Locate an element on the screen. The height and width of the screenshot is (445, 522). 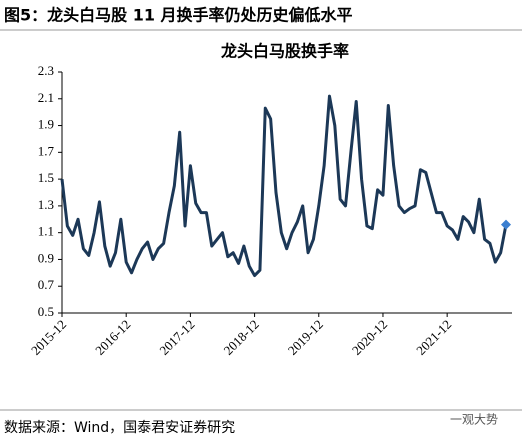
y-tick-label: 0.5 is located at coordinates (46, 311).